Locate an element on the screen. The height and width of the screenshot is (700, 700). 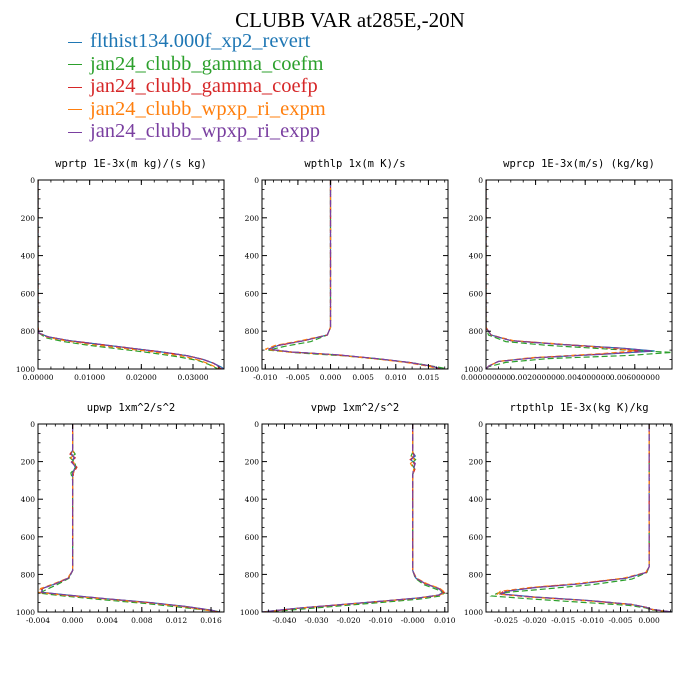
panel-title: wprcp 1E-3x(m/s) (kg/kg) is located at coordinates (579, 164).